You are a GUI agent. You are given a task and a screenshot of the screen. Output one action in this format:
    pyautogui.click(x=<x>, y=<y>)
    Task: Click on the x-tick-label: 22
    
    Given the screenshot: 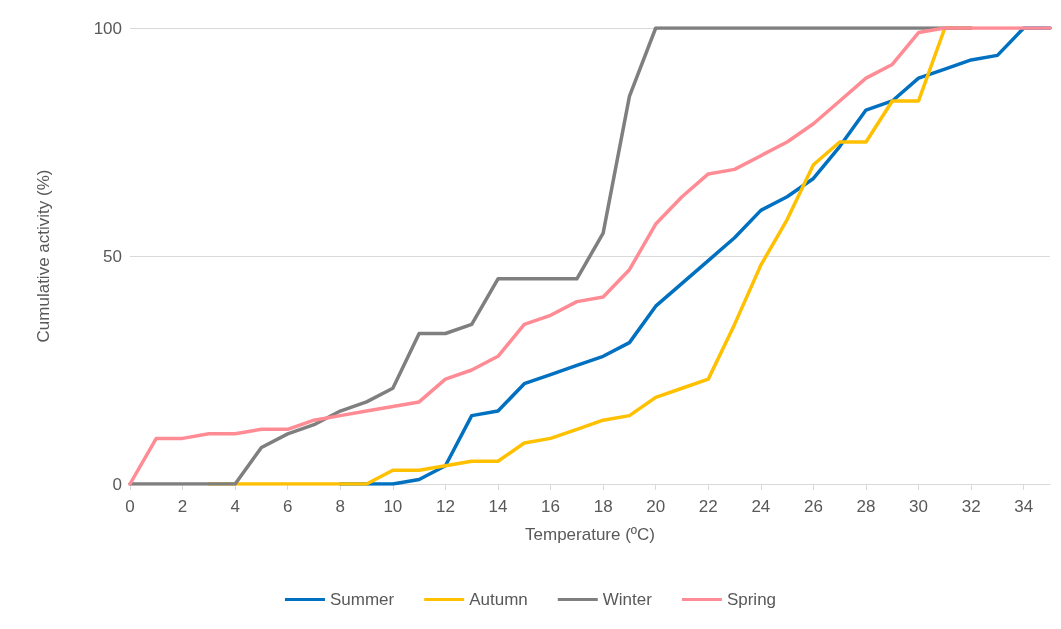 What is the action you would take?
    pyautogui.click(x=708, y=506)
    